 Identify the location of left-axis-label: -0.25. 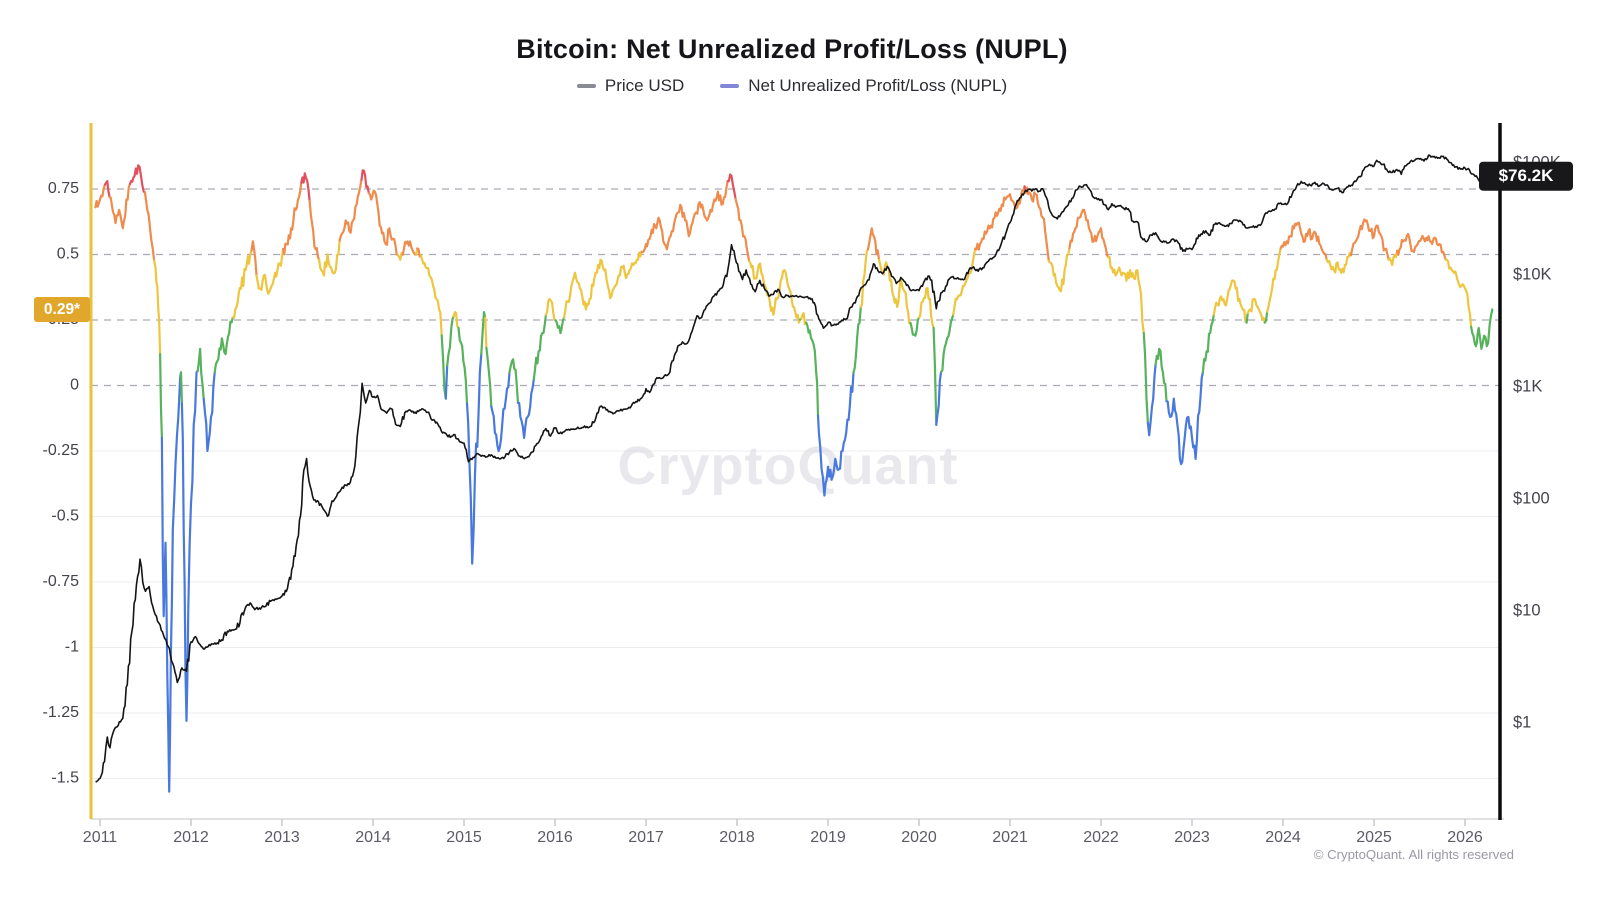
(61, 450).